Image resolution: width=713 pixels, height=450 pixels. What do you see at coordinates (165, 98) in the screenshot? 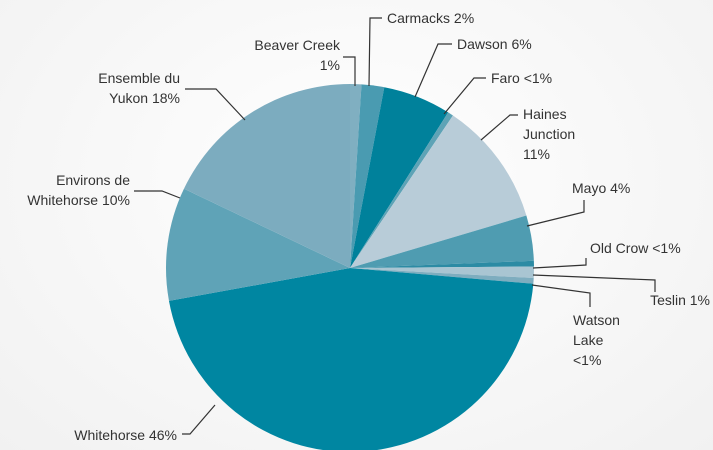
I see `value-label: 18%` at bounding box center [165, 98].